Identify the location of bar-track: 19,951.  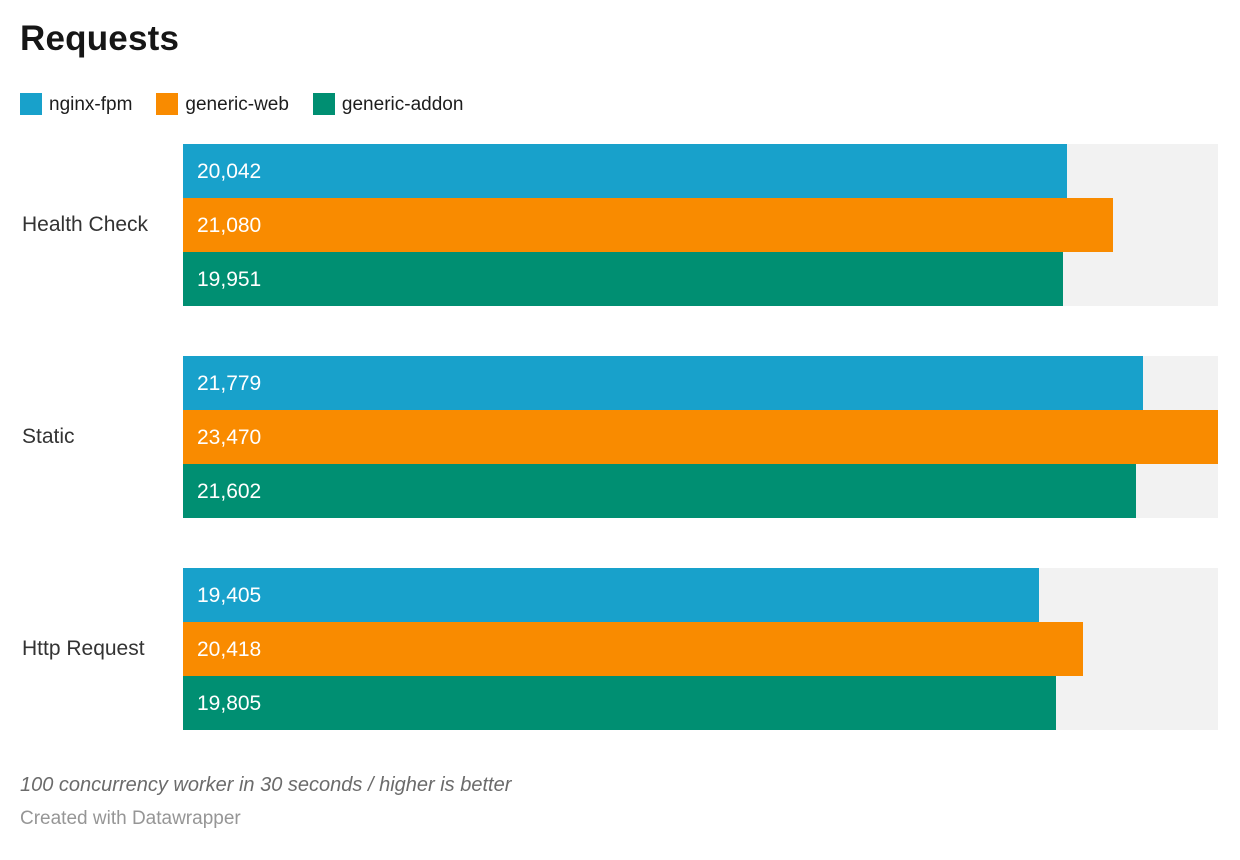
(700, 279).